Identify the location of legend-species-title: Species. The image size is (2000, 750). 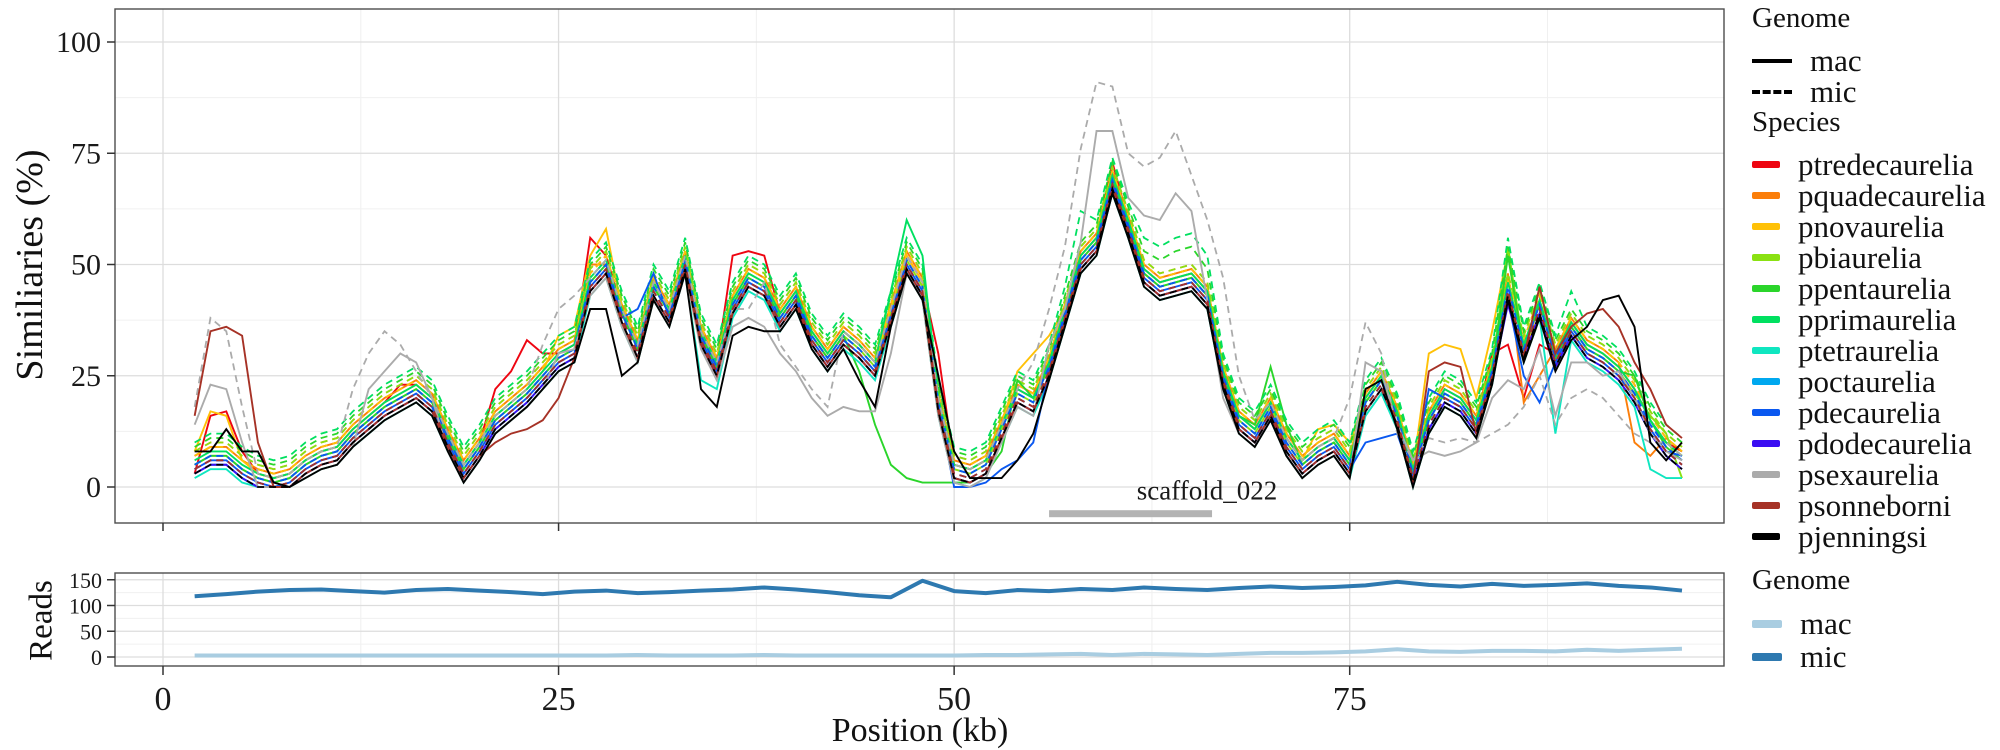
(1796, 122).